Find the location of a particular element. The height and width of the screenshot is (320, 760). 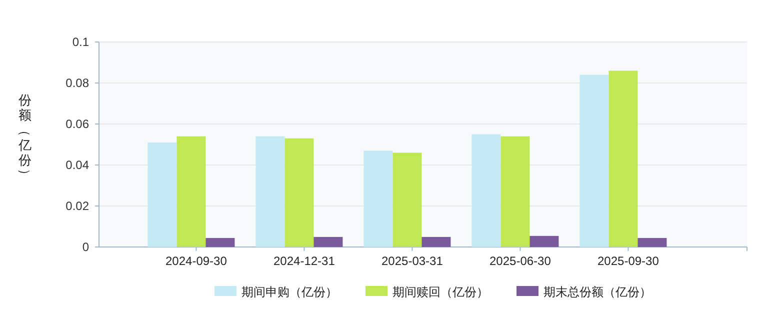

x-tick-label: 2024-09-30 is located at coordinates (197, 261).